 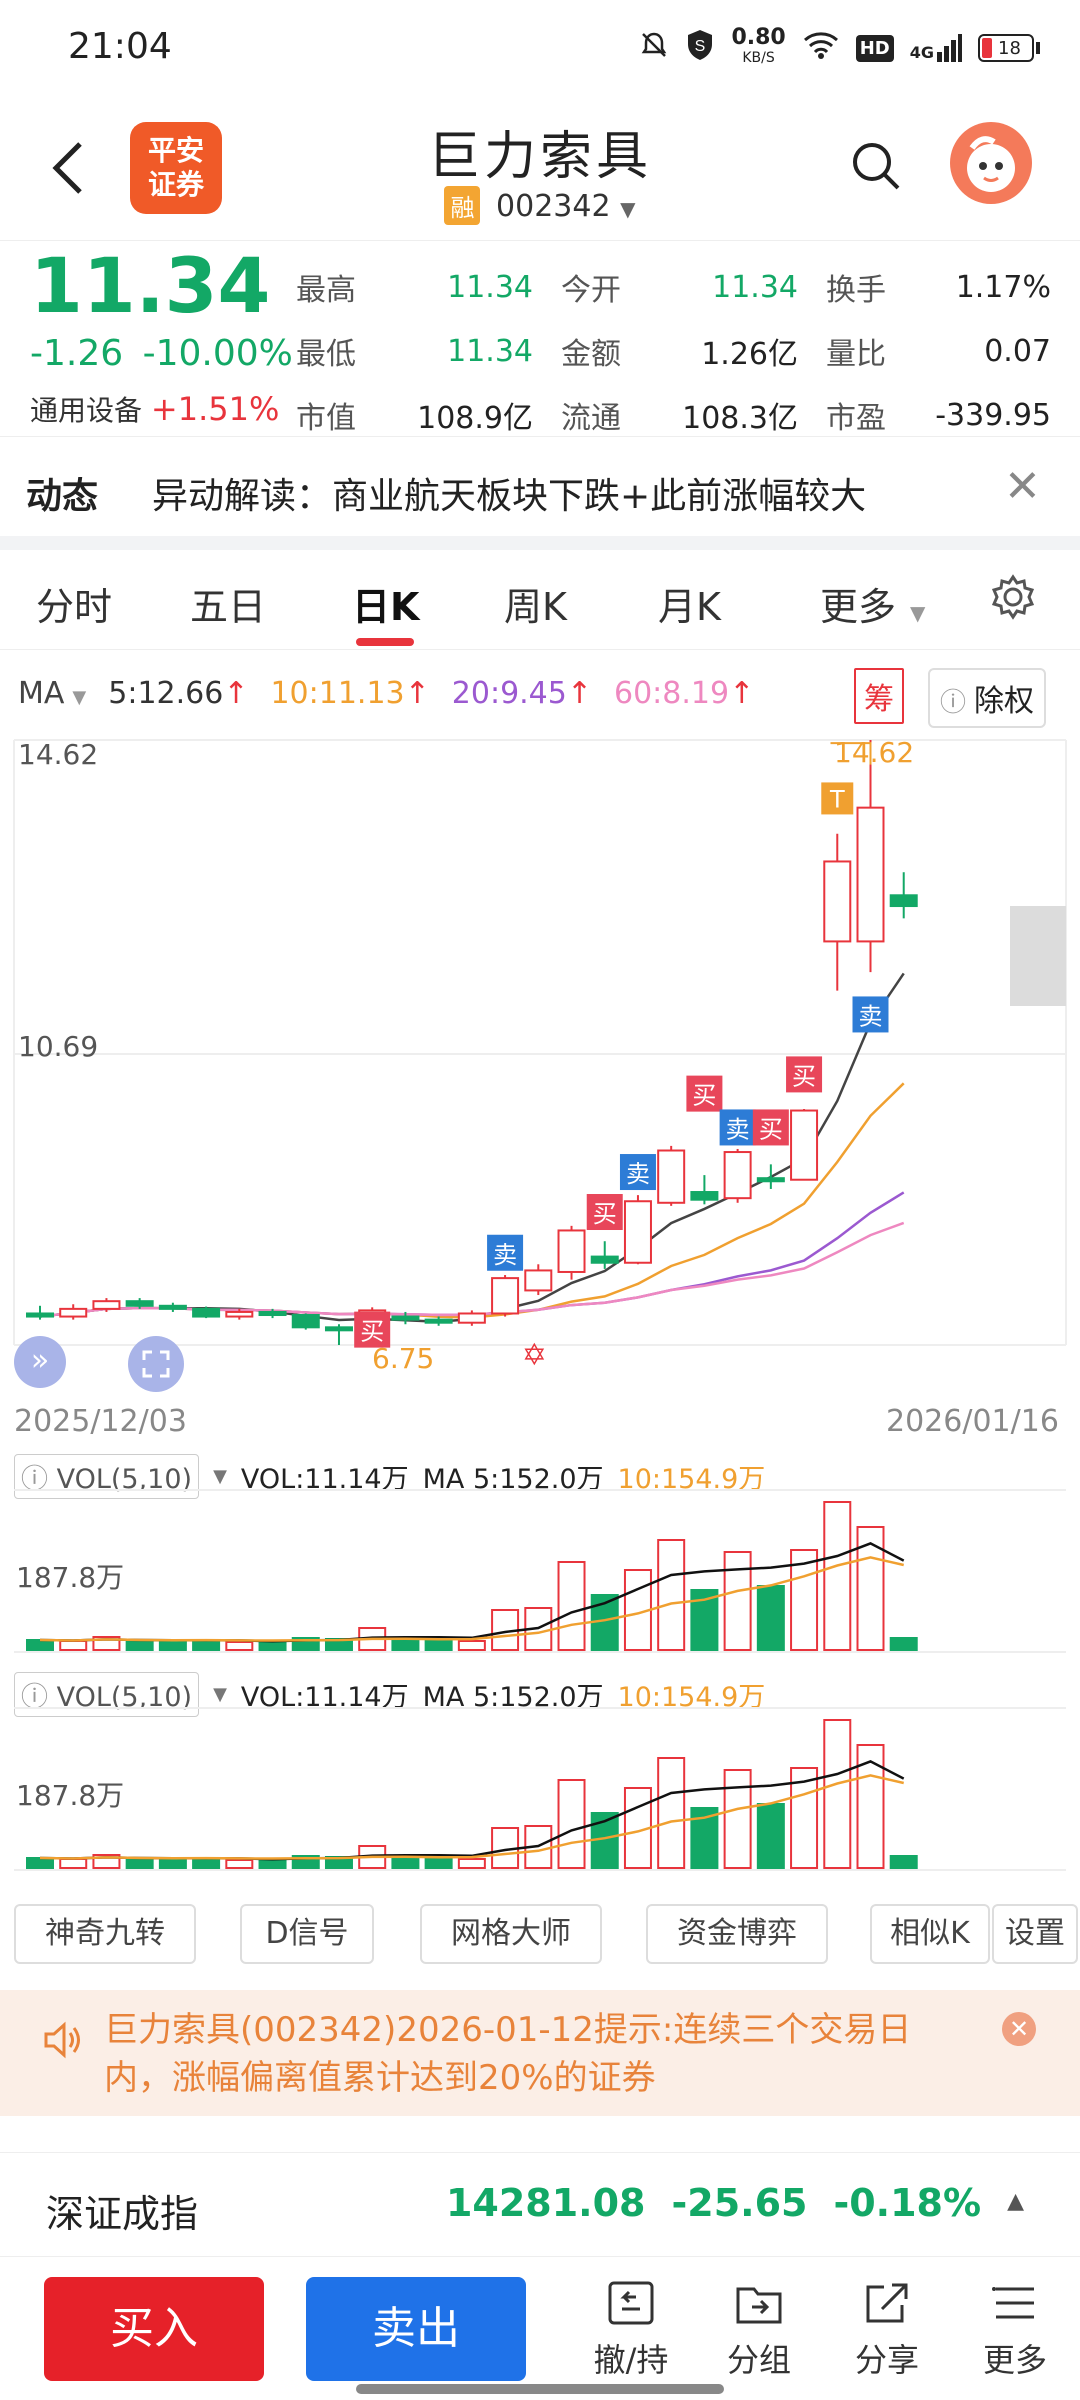 I want to click on fullscreen-icon, so click(x=156, y=1364).